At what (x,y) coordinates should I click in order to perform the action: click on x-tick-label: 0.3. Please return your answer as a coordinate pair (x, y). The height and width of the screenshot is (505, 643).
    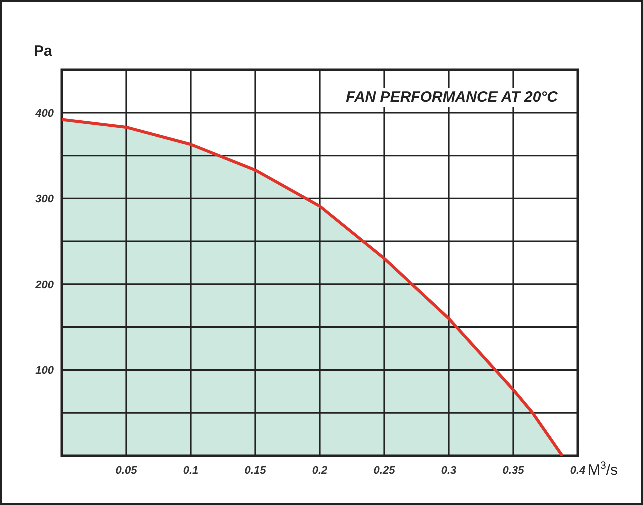
    Looking at the image, I should click on (449, 471).